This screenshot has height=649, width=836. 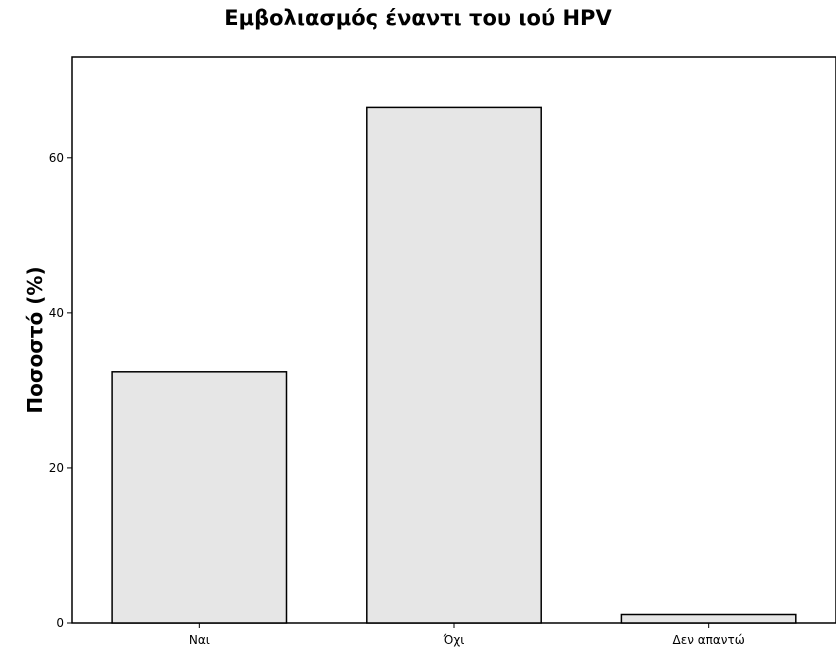 What do you see at coordinates (60, 390) in the screenshot?
I see `y-axis: 0 20 40 60` at bounding box center [60, 390].